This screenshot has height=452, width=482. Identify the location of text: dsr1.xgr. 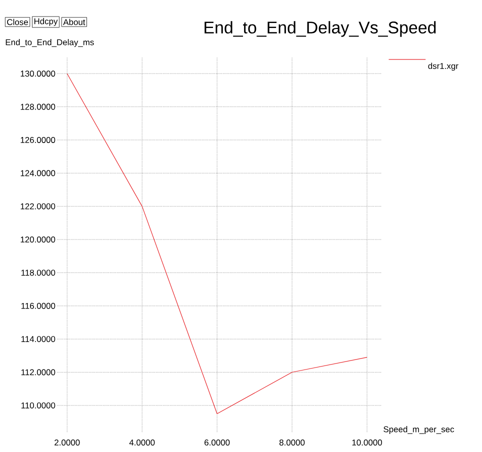
(443, 66).